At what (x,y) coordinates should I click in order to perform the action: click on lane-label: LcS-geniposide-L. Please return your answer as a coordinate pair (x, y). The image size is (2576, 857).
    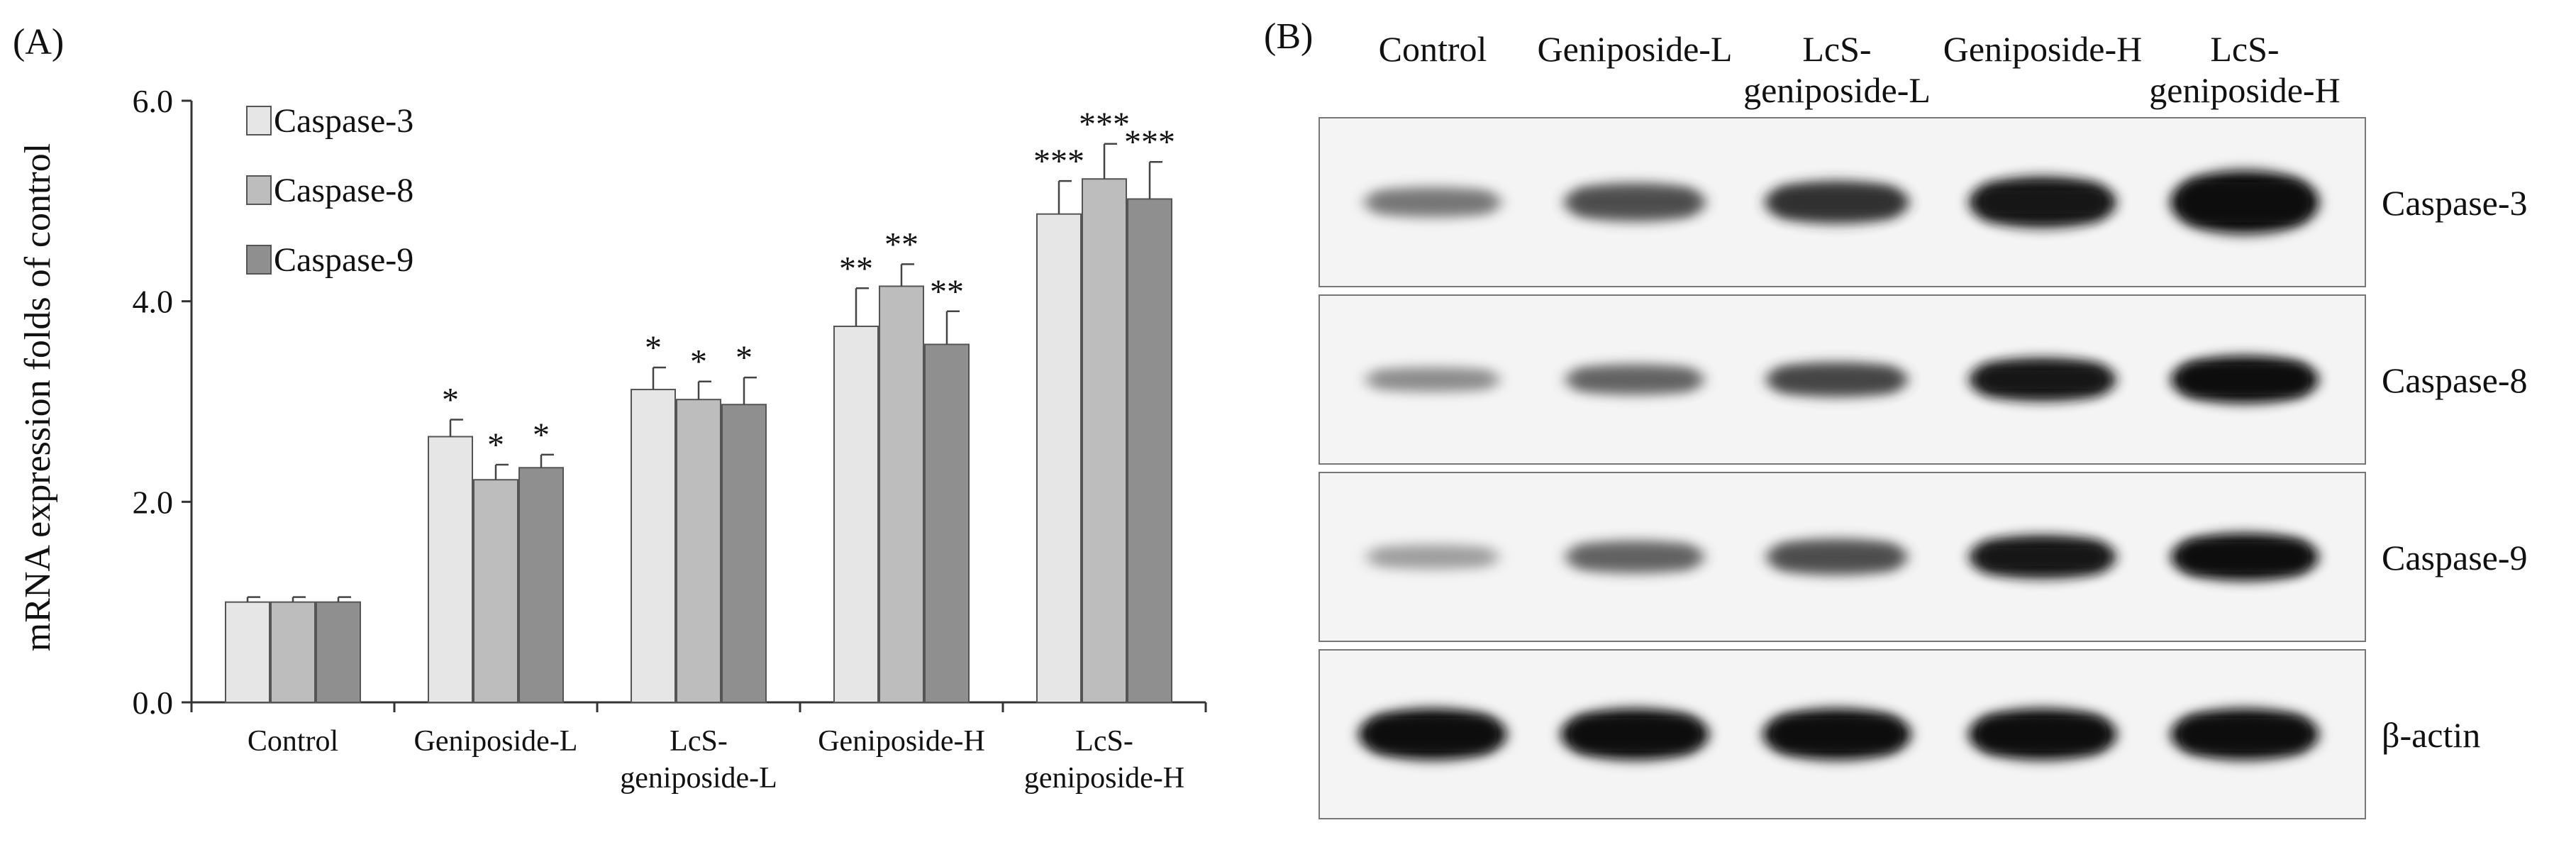
    Looking at the image, I should click on (1837, 69).